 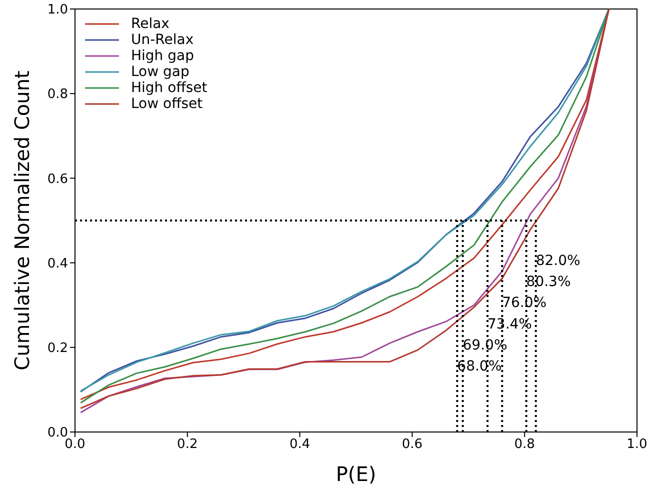 What do you see at coordinates (22, 220) in the screenshot?
I see `y-axis-title: Cumulative Normalized Count` at bounding box center [22, 220].